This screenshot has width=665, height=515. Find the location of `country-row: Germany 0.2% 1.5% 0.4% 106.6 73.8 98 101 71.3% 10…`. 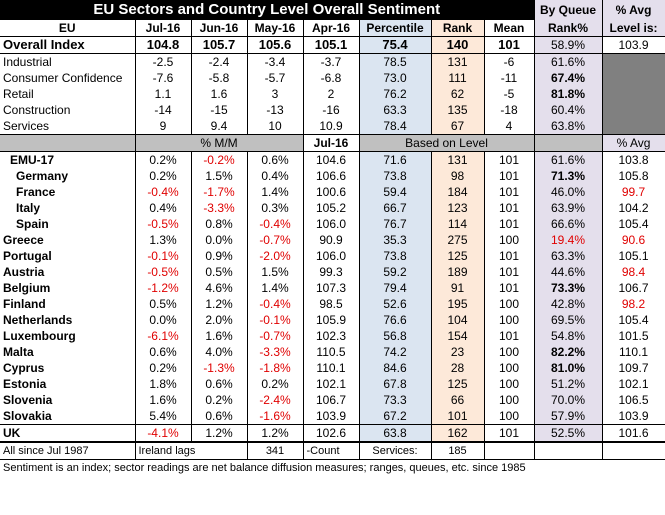

country-row: Germany 0.2% 1.5% 0.4% 106.6 73.8 98 101 71.3% 10… is located at coordinates (332, 176).